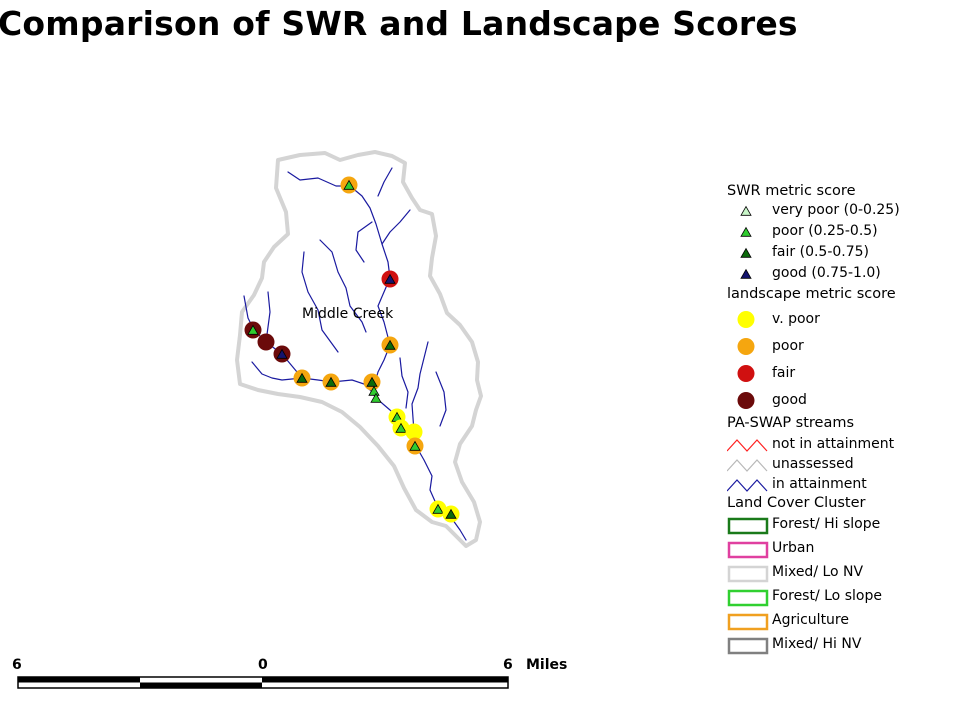 The height and width of the screenshot is (720, 960). What do you see at coordinates (263, 682) in the screenshot?
I see `scale-bar-graphic` at bounding box center [263, 682].